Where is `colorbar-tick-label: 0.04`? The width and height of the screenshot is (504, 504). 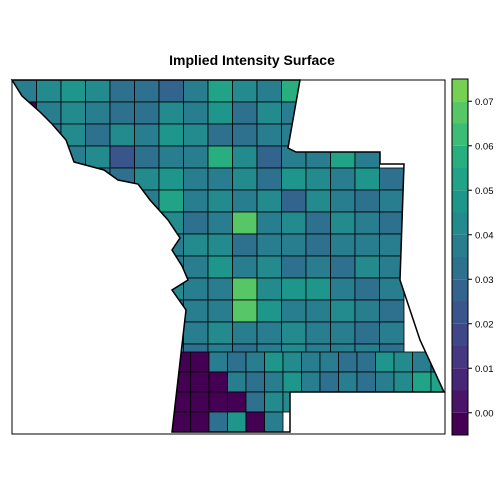 colorbar-tick-label: 0.04 is located at coordinates (484, 235).